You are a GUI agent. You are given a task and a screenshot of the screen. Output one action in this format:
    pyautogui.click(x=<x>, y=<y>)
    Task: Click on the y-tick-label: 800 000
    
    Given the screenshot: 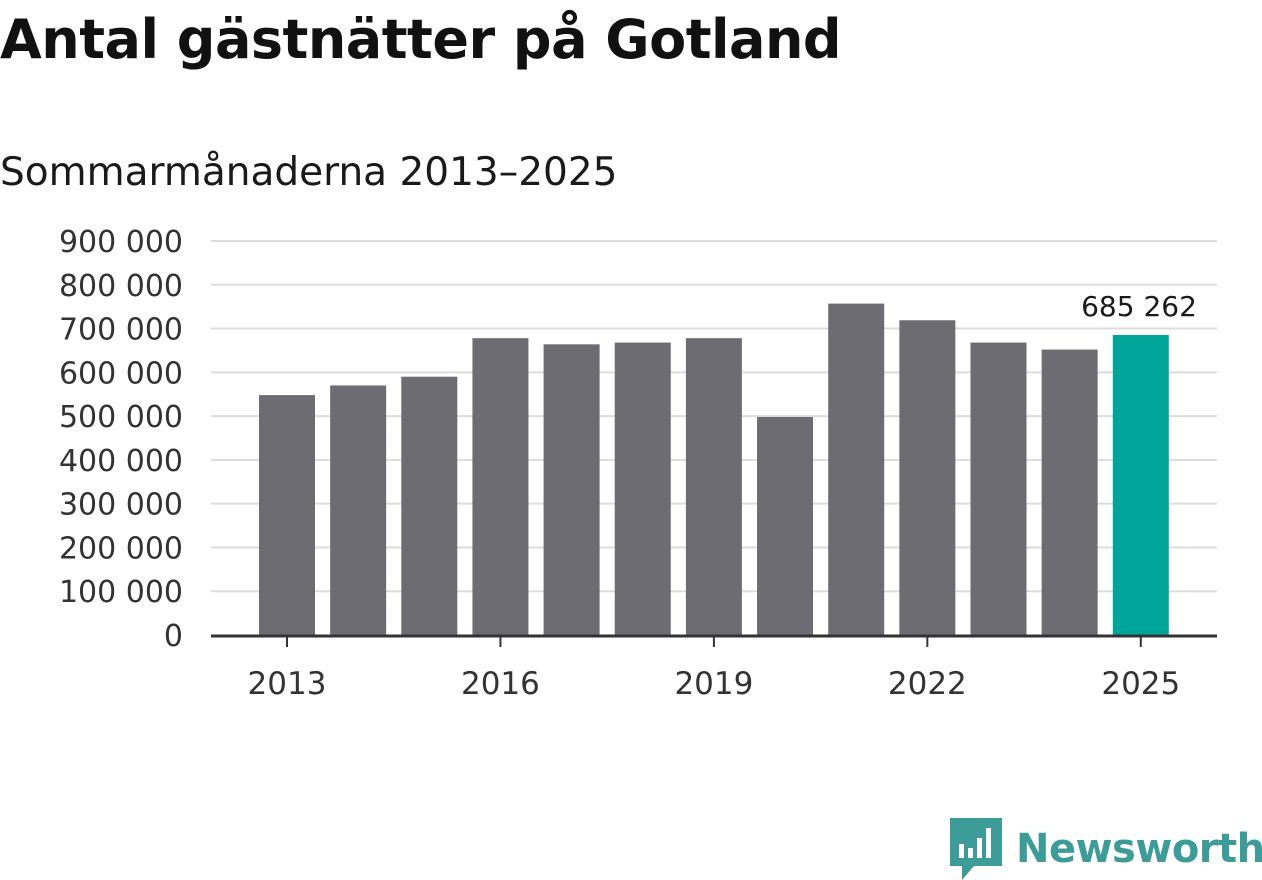 What is the action you would take?
    pyautogui.click(x=121, y=286)
    